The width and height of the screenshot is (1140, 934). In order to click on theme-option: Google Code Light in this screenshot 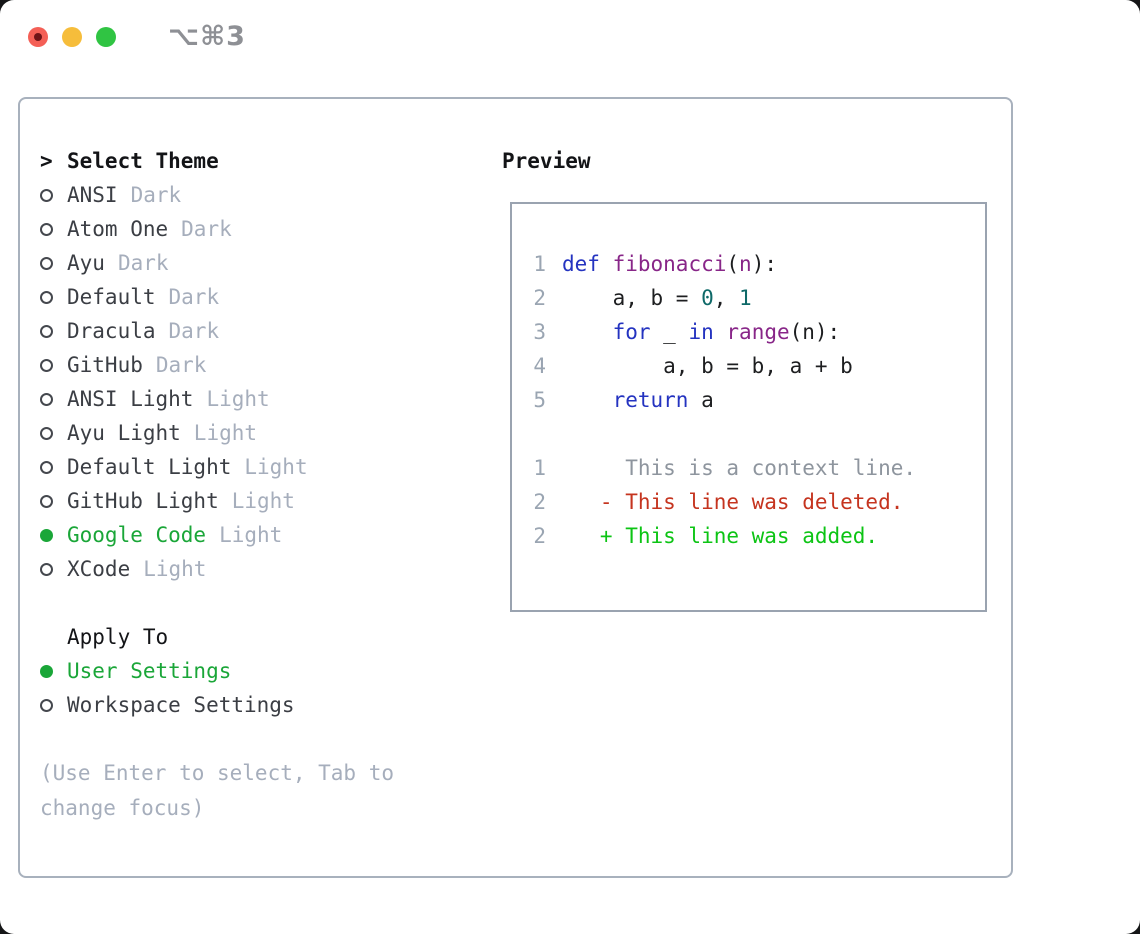, I will do `click(260, 535)`.